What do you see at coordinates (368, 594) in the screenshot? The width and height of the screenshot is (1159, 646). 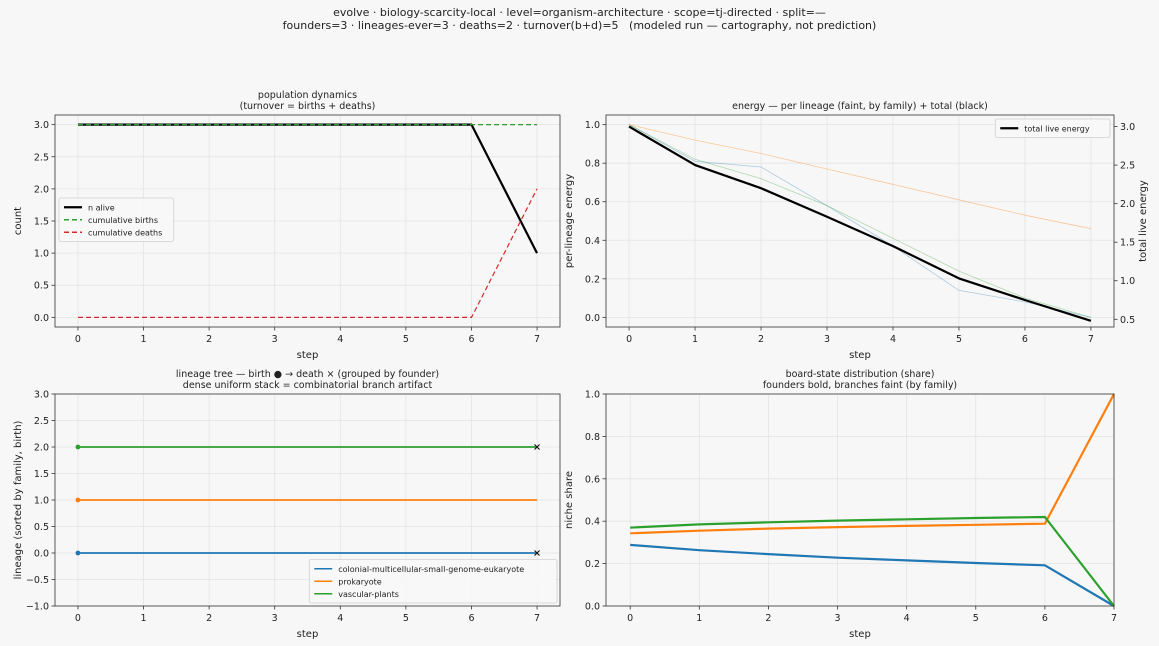 I see `legend-label: vascular-plants` at bounding box center [368, 594].